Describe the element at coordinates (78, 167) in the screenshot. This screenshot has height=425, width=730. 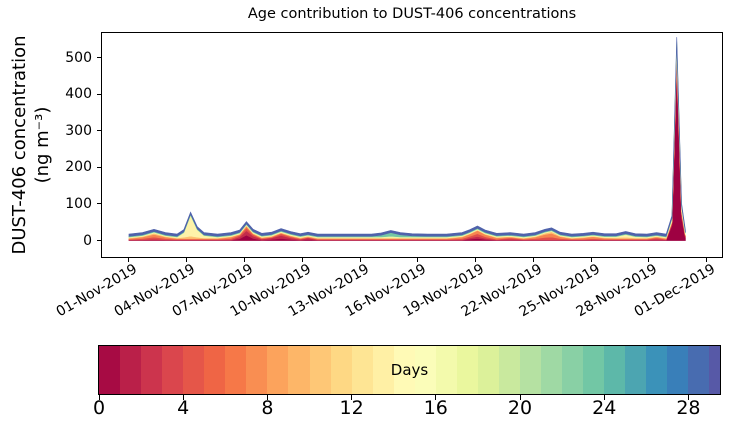
I see `y-tick-label: 200` at that location.